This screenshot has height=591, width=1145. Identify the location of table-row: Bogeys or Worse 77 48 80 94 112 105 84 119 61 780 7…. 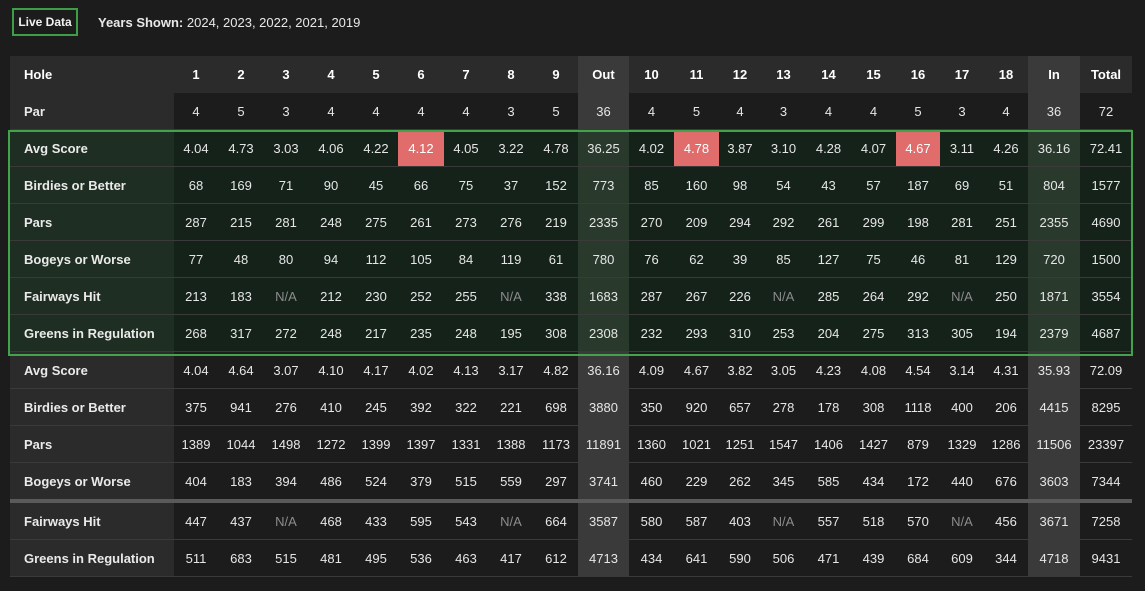
(571, 259).